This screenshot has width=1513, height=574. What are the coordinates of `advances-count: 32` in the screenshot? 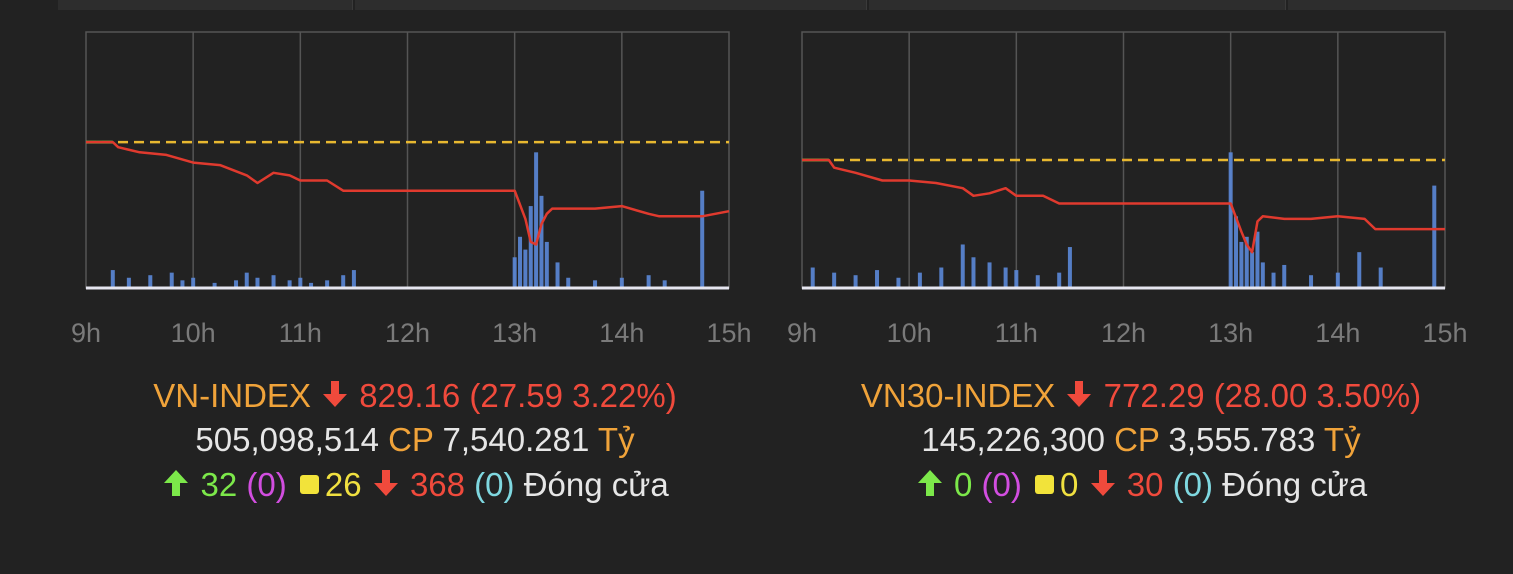 It's located at (219, 484).